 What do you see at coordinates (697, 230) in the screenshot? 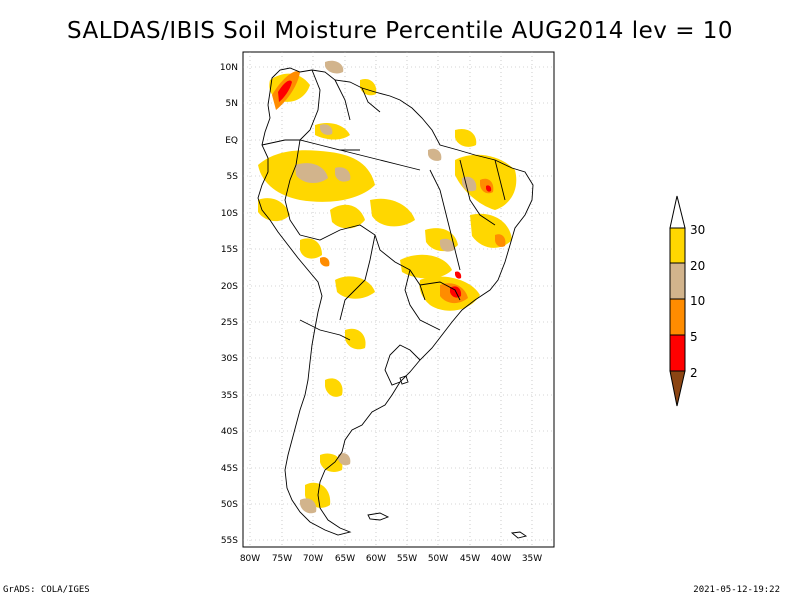
I see `legend-label: 30` at bounding box center [697, 230].